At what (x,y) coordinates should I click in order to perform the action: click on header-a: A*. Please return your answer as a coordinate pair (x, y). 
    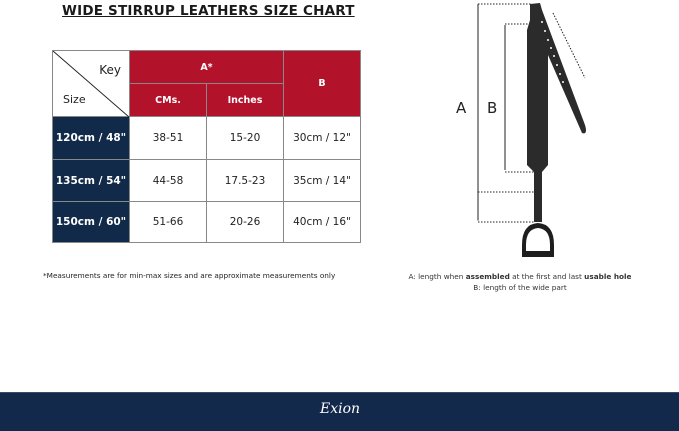
    Looking at the image, I should click on (206, 67).